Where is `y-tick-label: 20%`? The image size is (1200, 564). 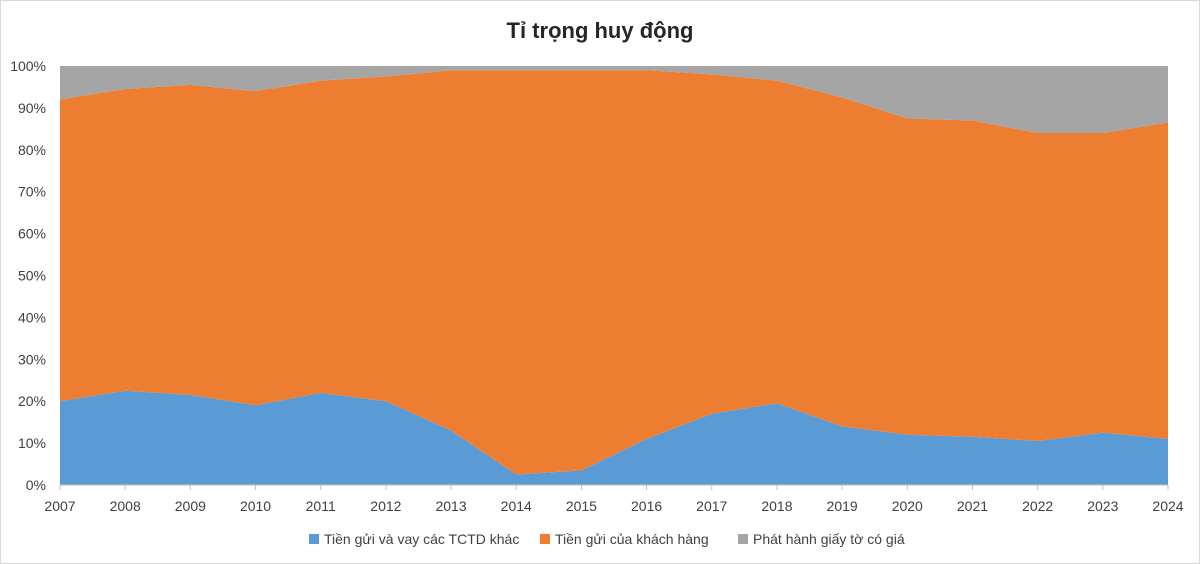
y-tick-label: 20% is located at coordinates (32, 401).